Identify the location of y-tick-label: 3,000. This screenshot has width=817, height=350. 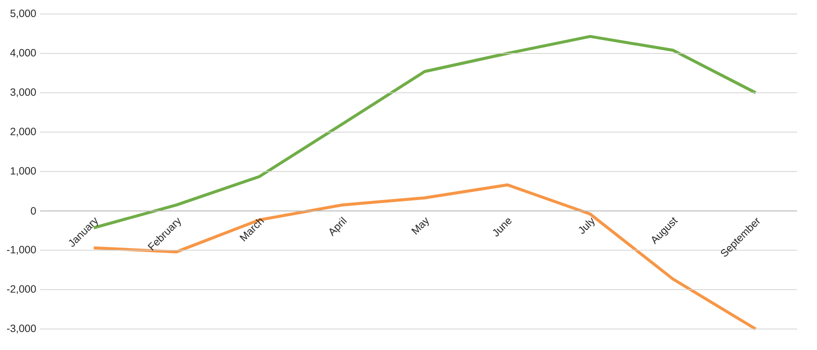
(23, 93).